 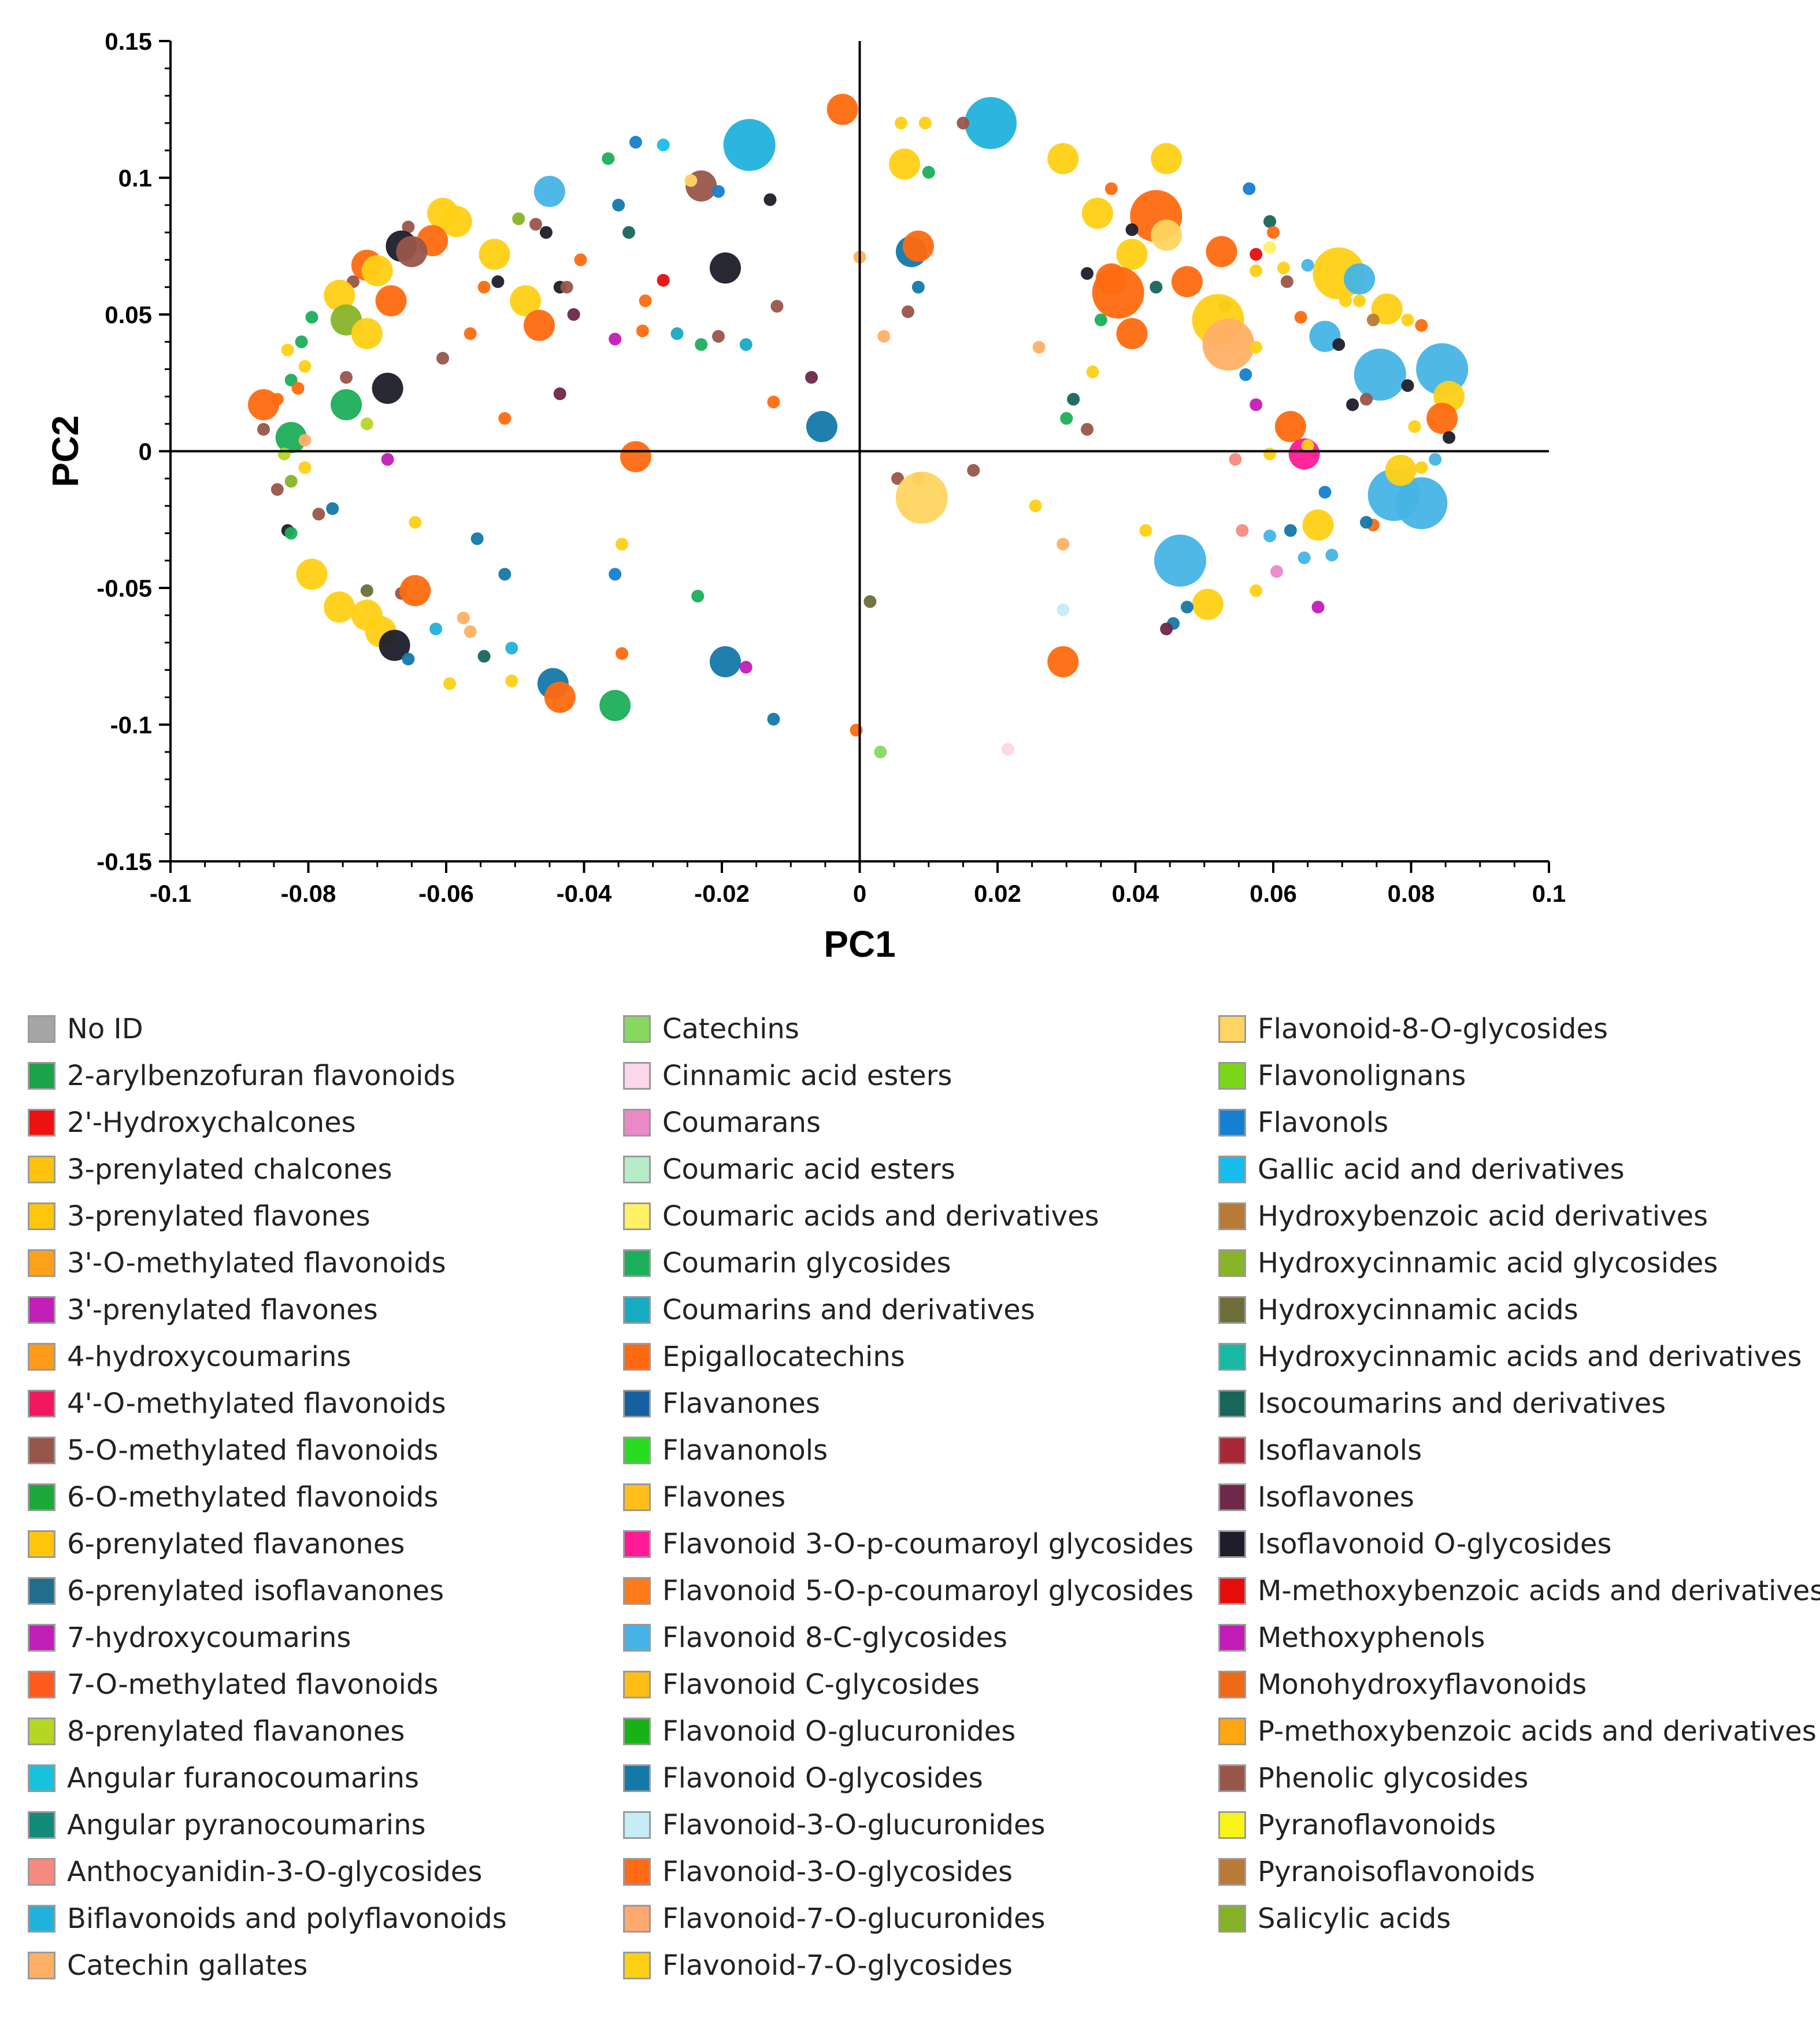 I want to click on legend-label: Flavones, so click(x=724, y=1497).